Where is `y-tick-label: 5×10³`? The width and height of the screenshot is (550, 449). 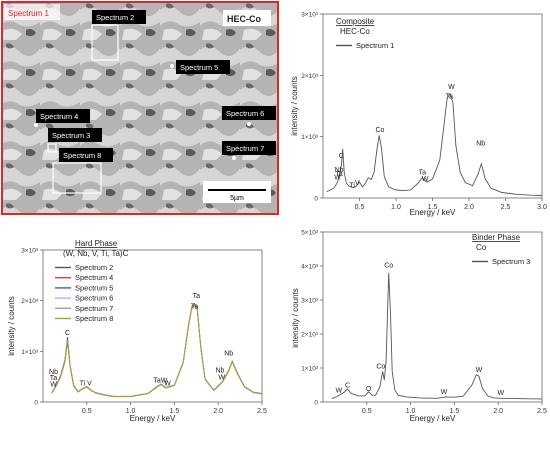
y-tick-label: 5×10³ is located at coordinates (310, 233).